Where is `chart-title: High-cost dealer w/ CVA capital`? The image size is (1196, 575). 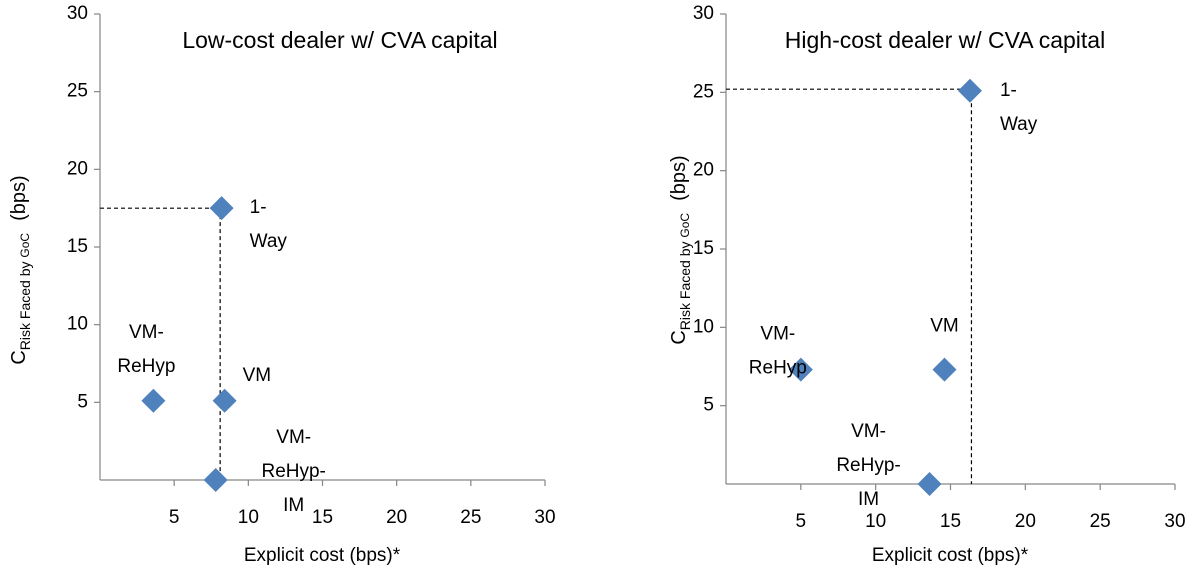 chart-title: High-cost dealer w/ CVA capital is located at coordinates (945, 40).